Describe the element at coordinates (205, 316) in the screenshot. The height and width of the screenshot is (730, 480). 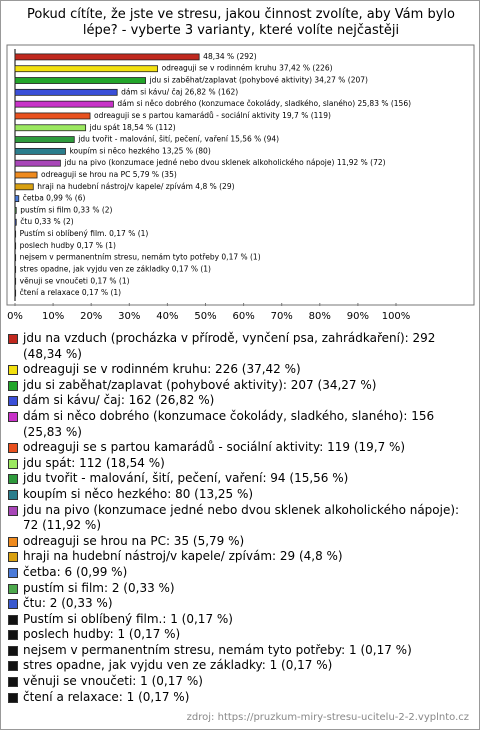
I see `x-tick-label: 50%` at that location.